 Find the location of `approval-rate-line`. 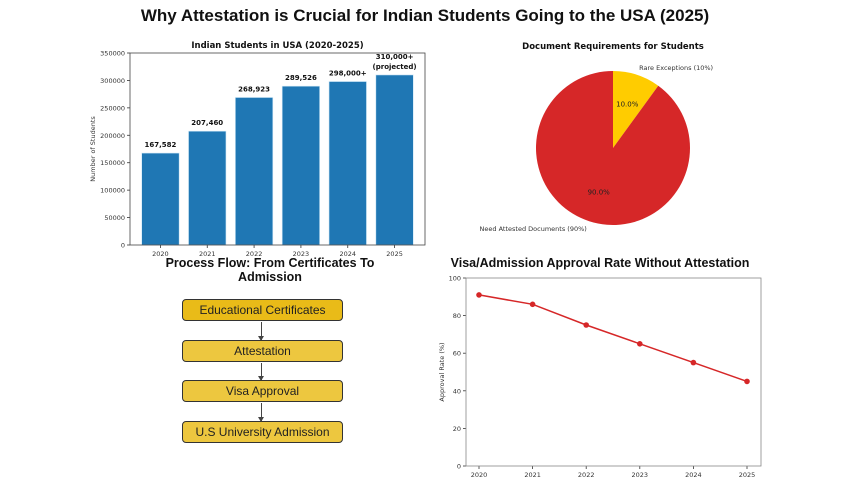

approval-rate-line is located at coordinates (613, 338).